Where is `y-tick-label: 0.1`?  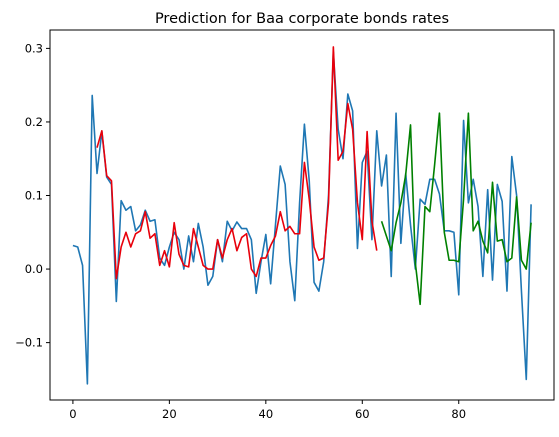
y-tick-label: 0.1 is located at coordinates (34, 196).